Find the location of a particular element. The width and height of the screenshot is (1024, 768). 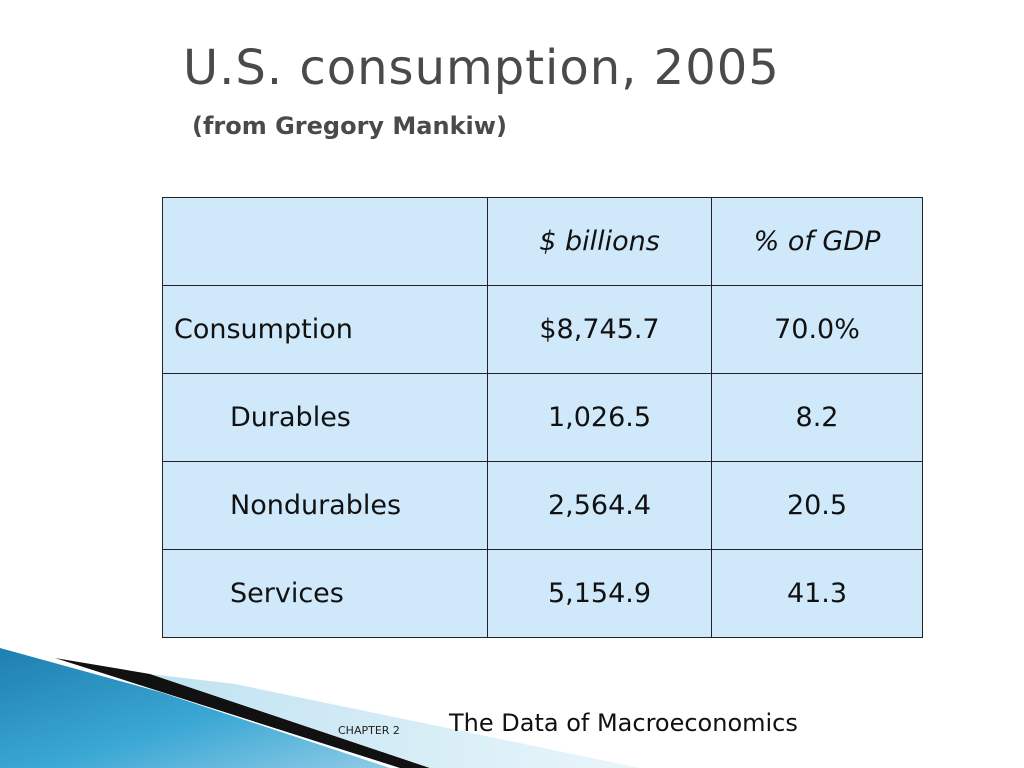

decorative-swoosh is located at coordinates (320, 708).